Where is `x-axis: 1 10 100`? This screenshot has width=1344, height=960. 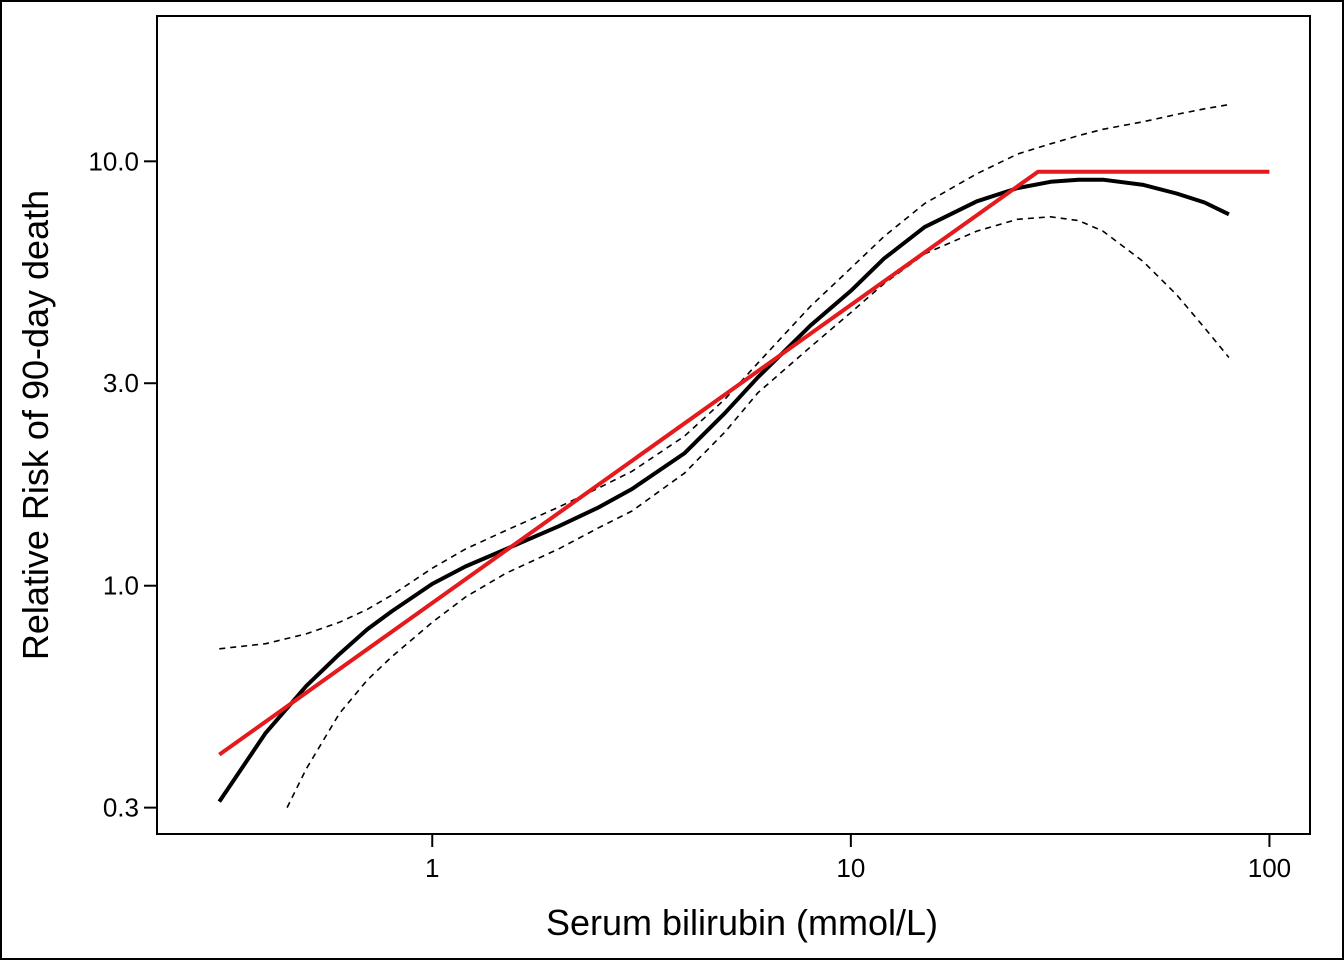
x-axis: 1 10 100 is located at coordinates (858, 858).